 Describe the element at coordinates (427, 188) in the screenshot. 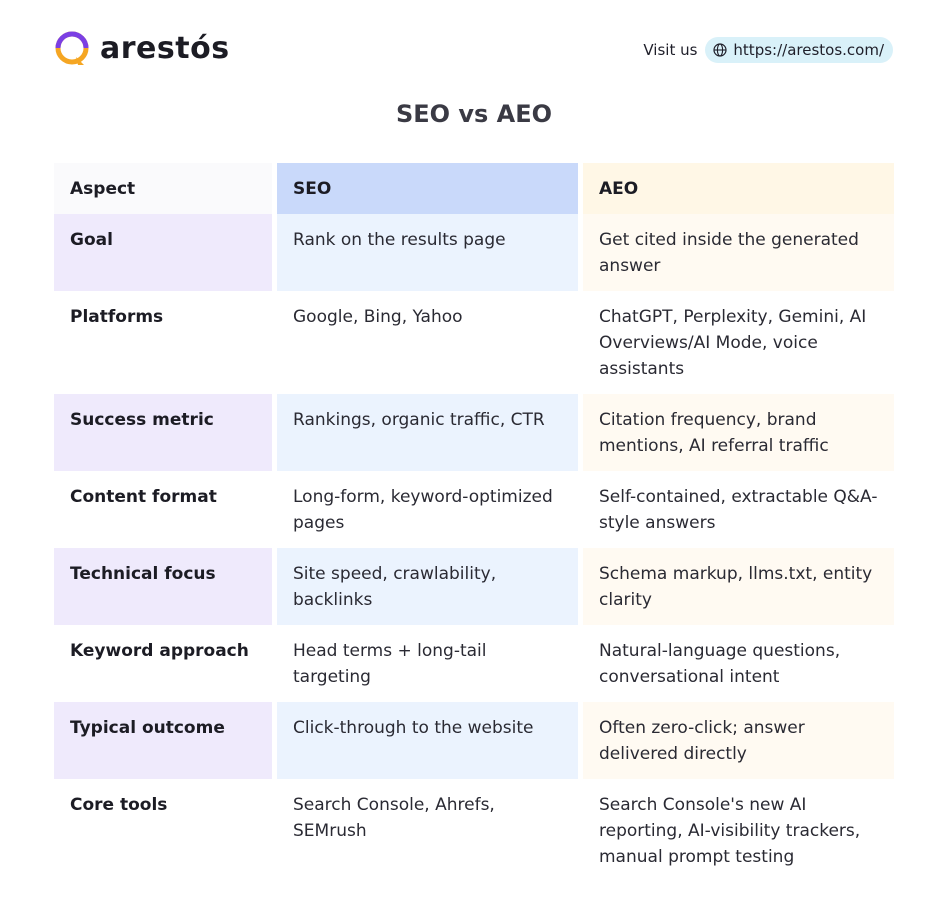

I see `header-seo: SEO` at that location.